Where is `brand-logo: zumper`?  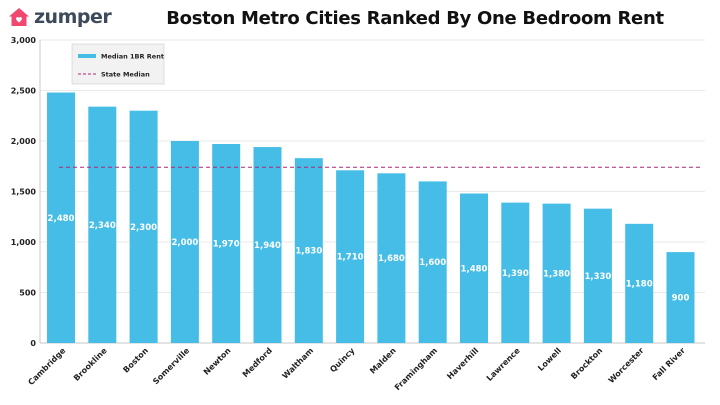 brand-logo: zumper is located at coordinates (60, 17).